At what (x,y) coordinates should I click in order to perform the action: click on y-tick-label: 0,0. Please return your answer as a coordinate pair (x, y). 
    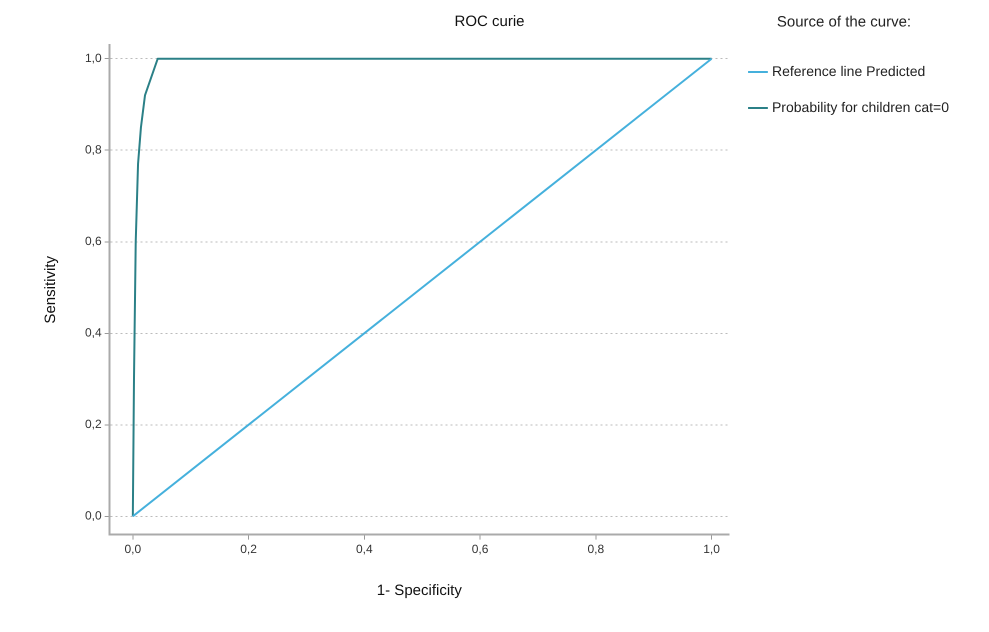
    Looking at the image, I should click on (93, 515).